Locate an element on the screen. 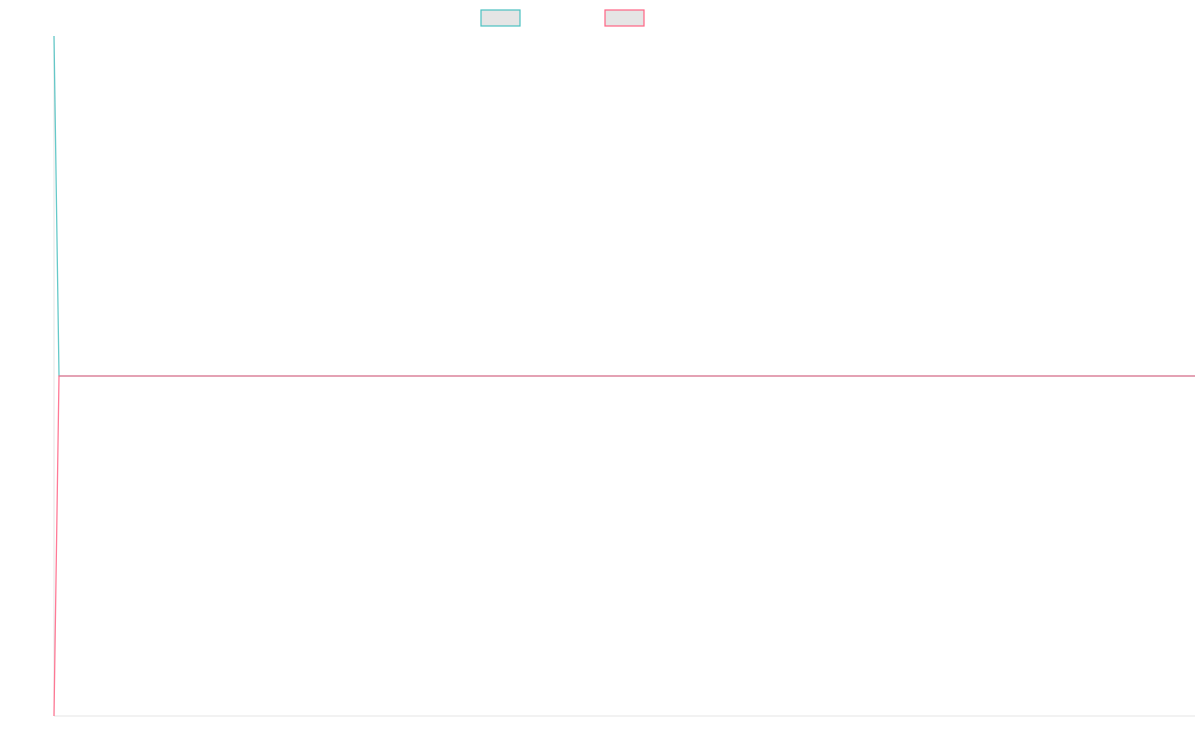  legend is located at coordinates (562, 18).